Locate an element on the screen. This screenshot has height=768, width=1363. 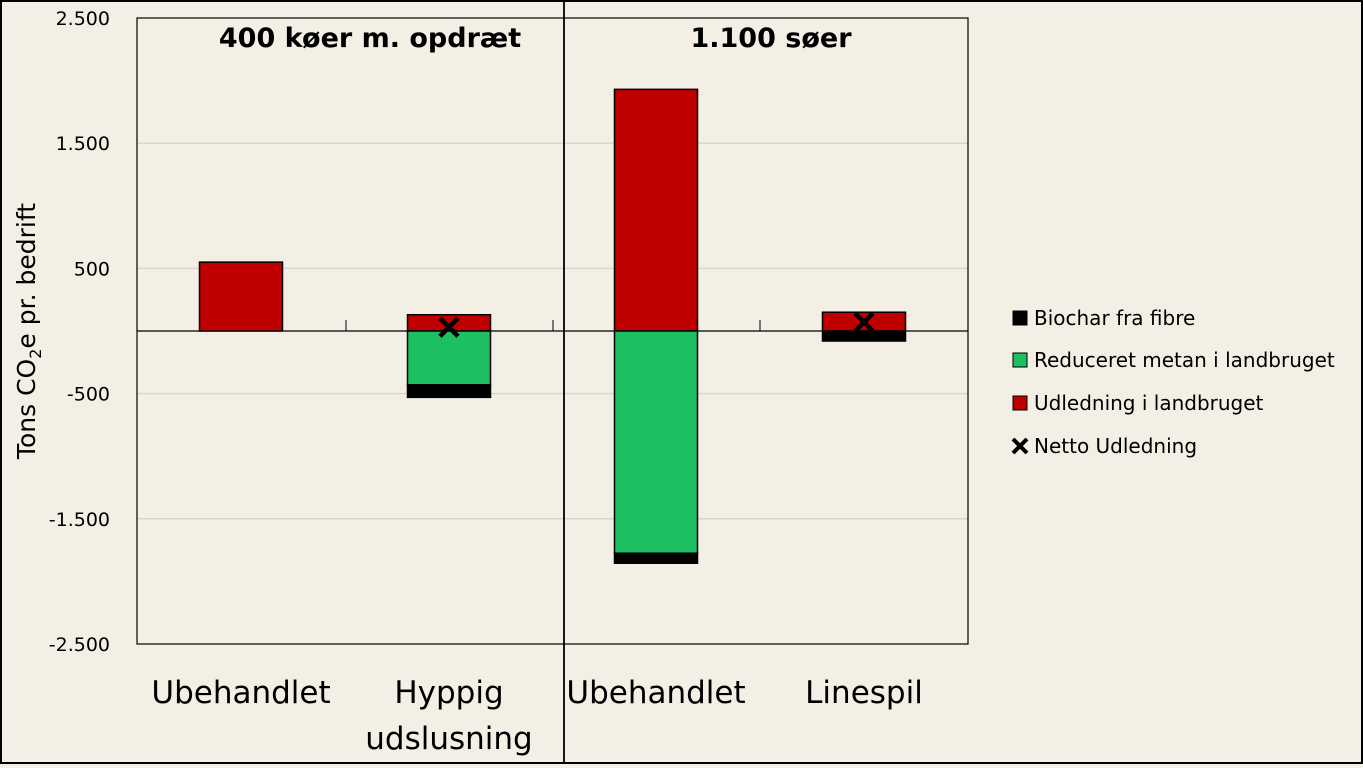
legend-label: Reduceret metan i landbruget is located at coordinates (1184, 360).